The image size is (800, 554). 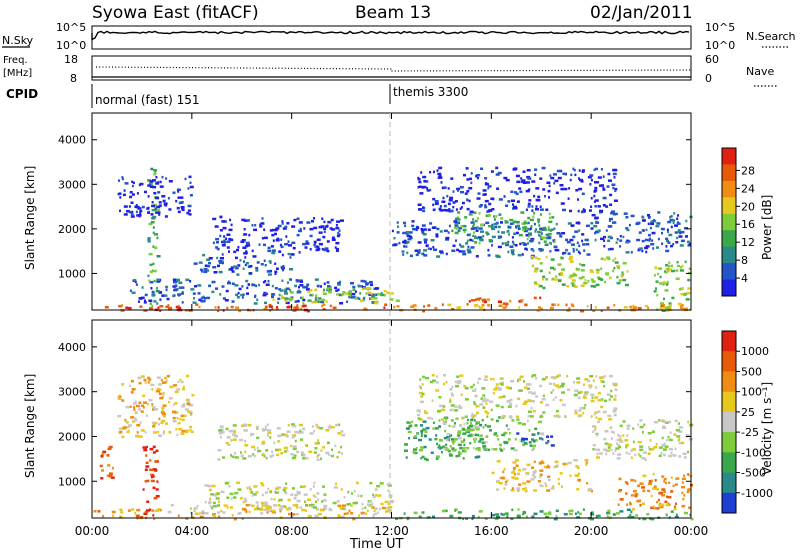 I want to click on velocity-colorbar-tick-5: -100, so click(x=753, y=452).